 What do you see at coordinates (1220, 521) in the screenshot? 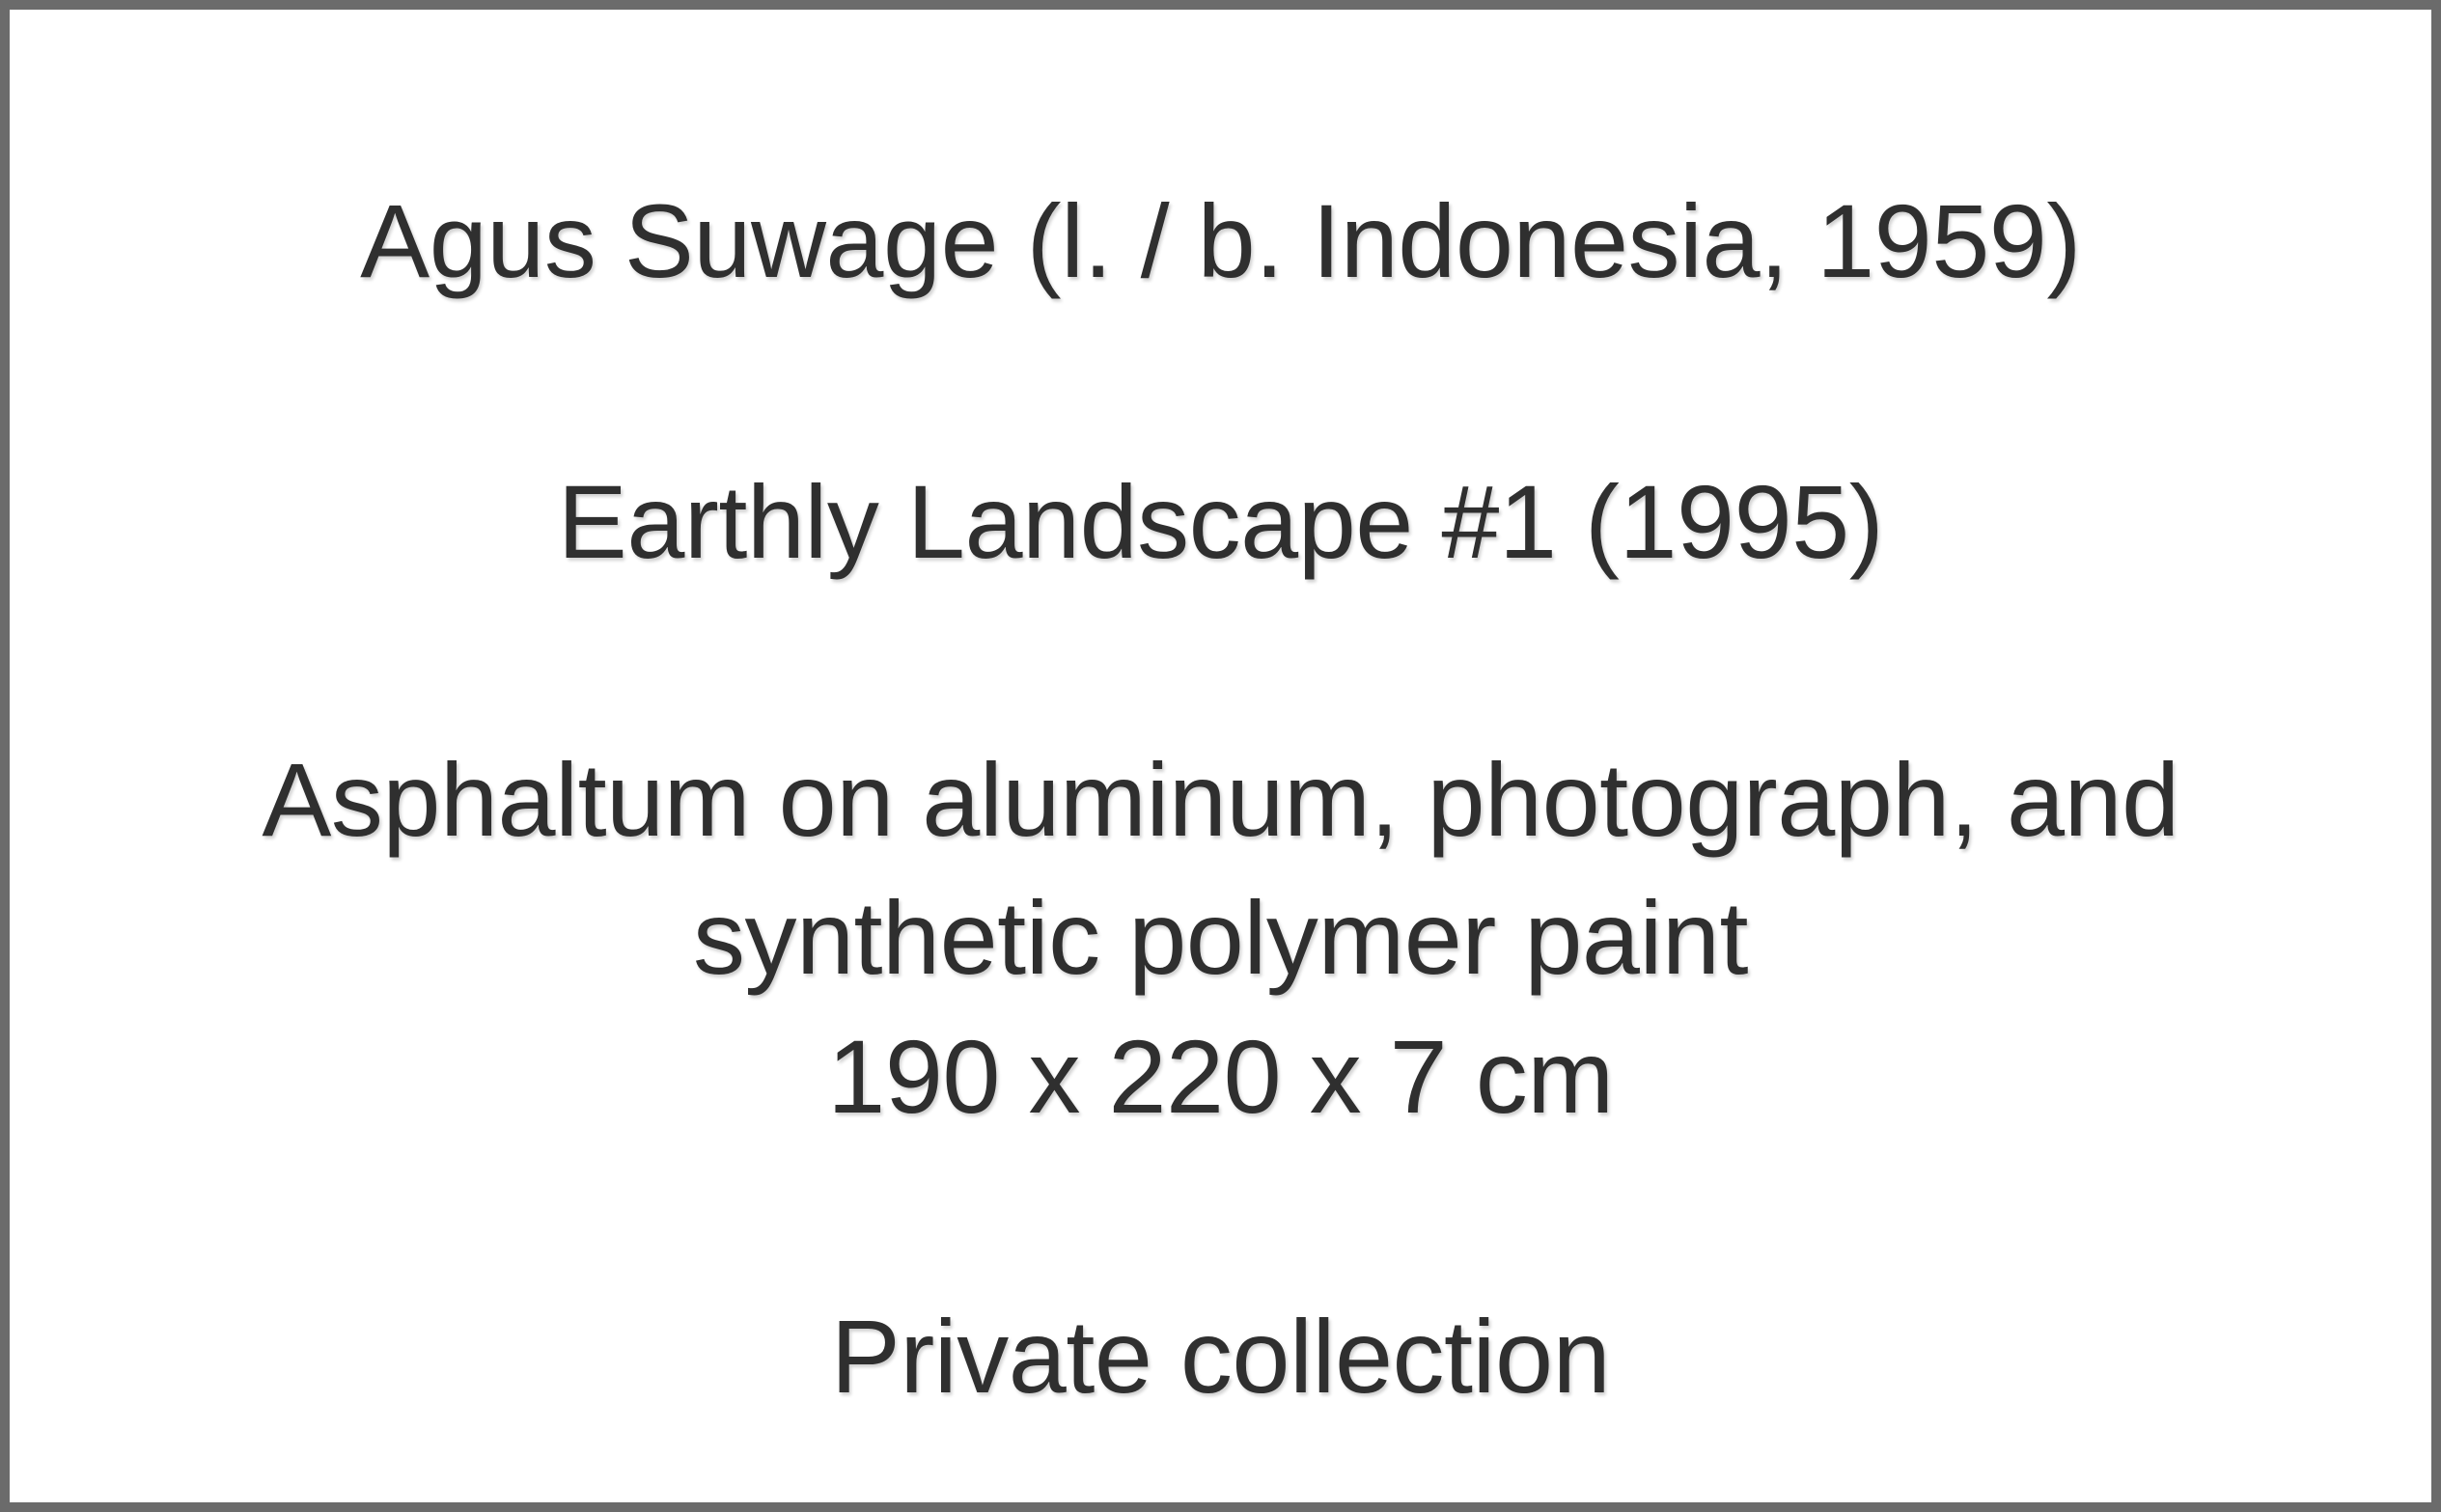
I see `artwork-title: Earthly Landscape #1 (1995)` at bounding box center [1220, 521].